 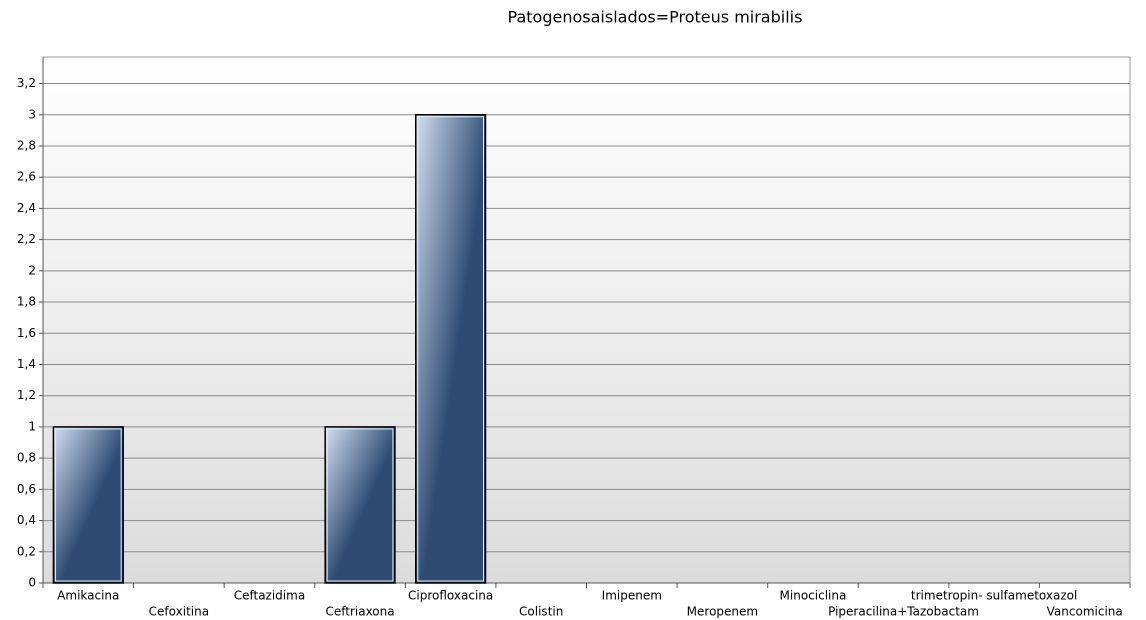 I want to click on y-tick-label: 2,4, so click(x=26, y=208).